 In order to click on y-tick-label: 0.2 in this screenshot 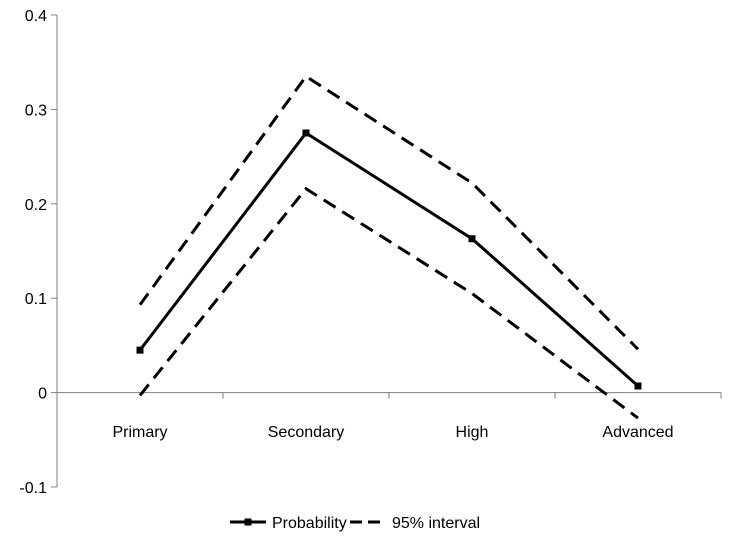, I will do `click(36, 205)`.